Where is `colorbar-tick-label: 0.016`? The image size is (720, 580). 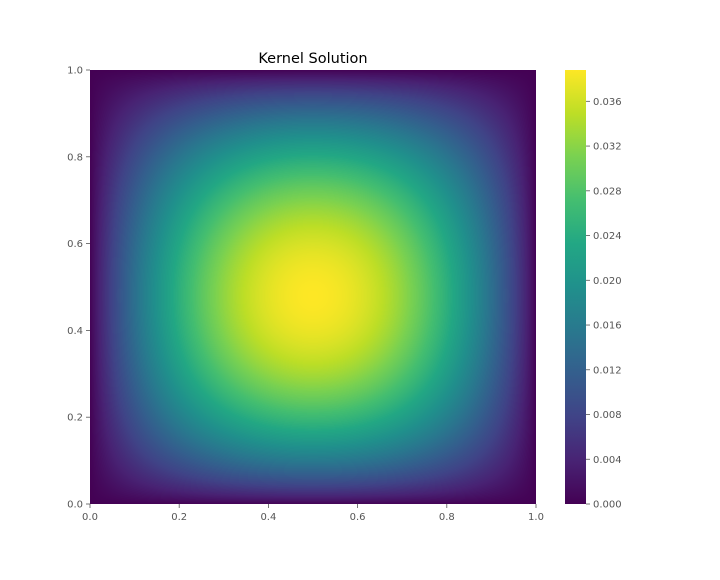
colorbar-tick-label: 0.016 is located at coordinates (607, 326).